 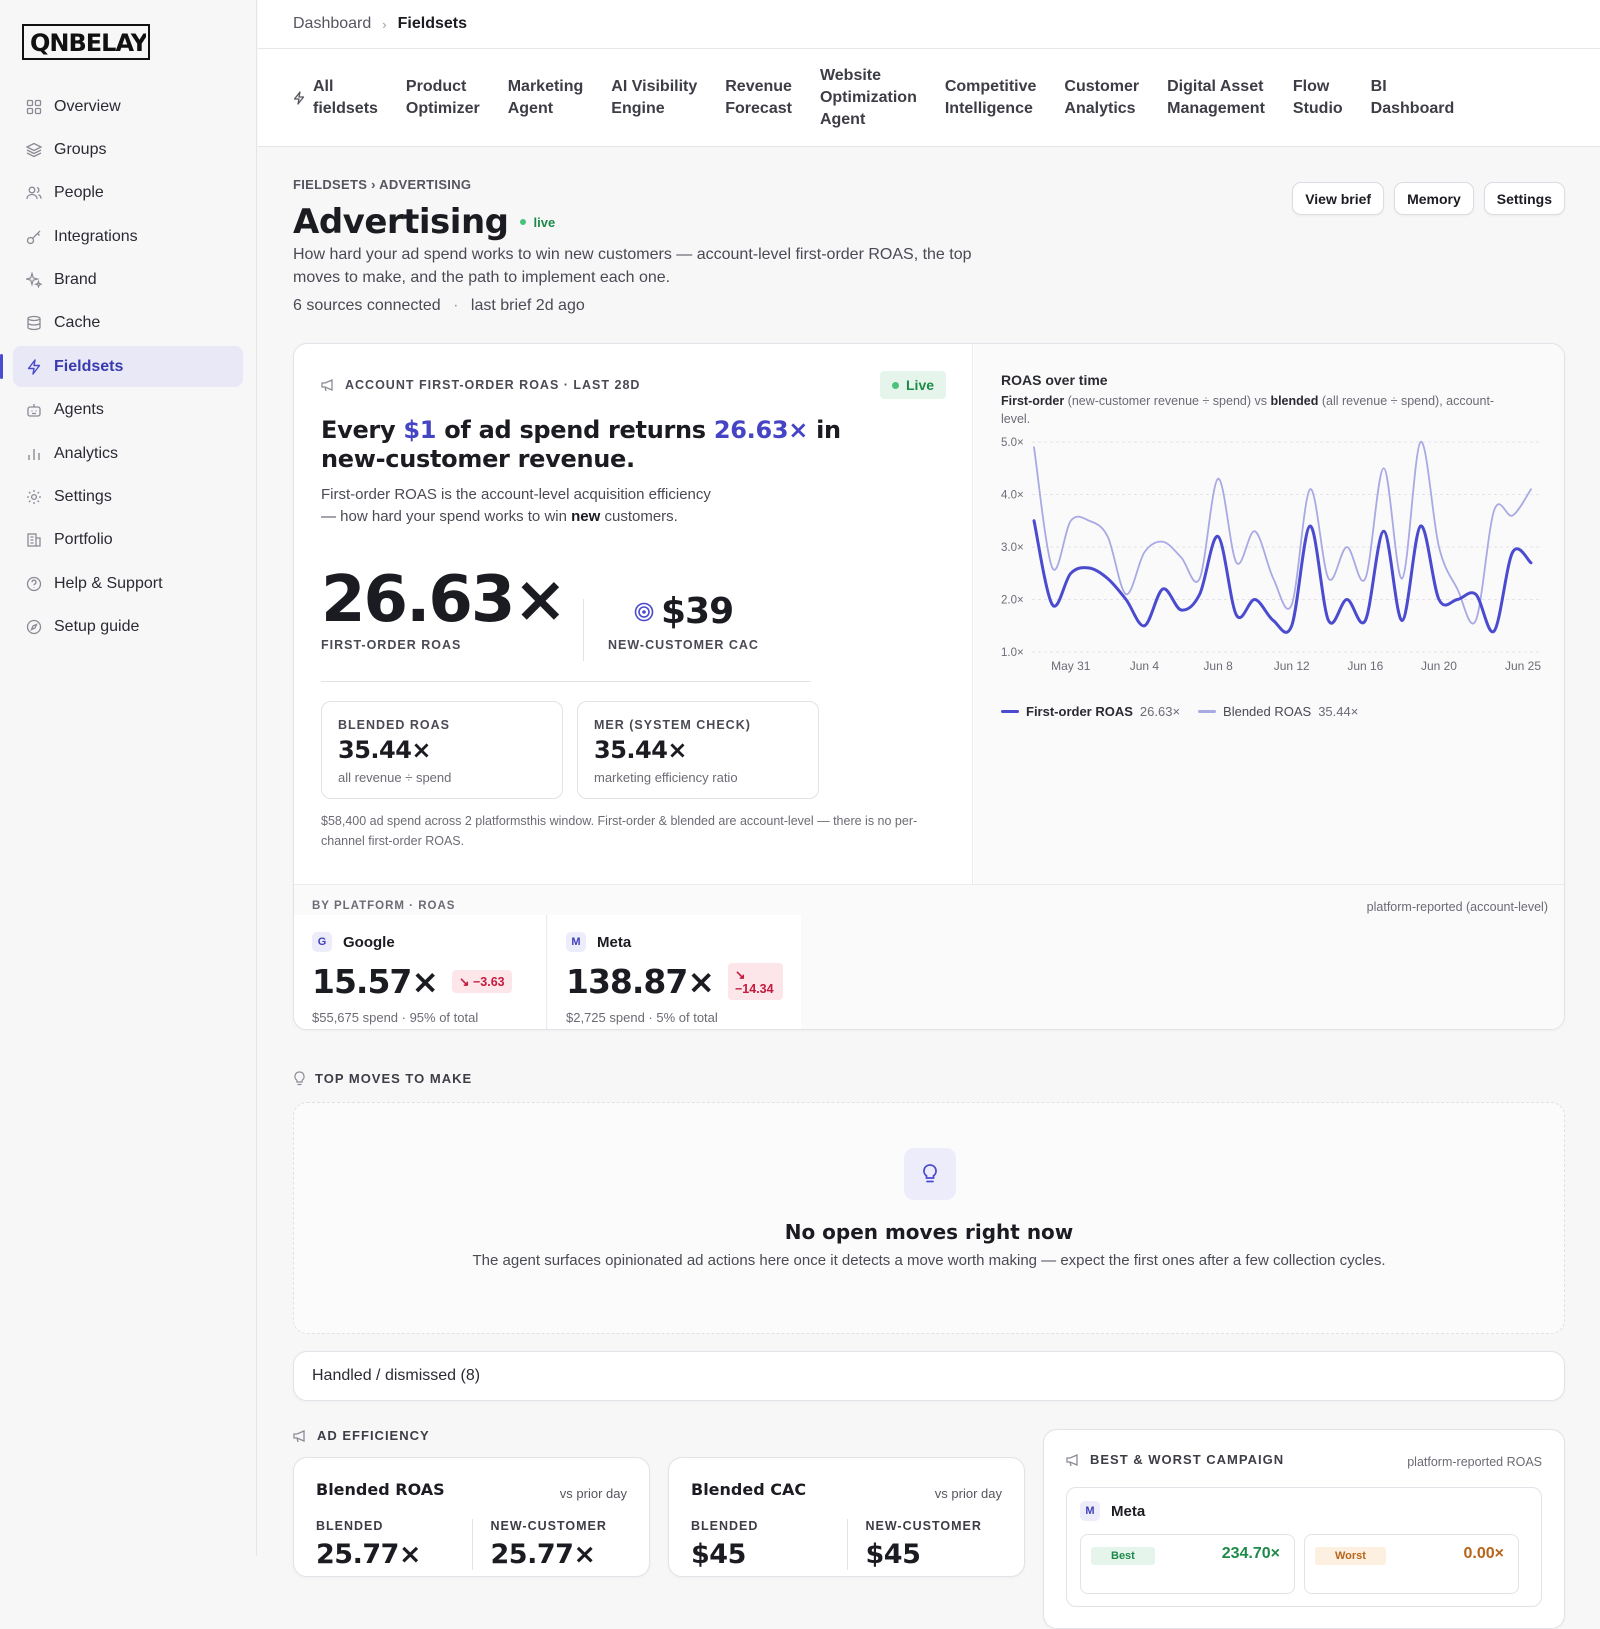 What do you see at coordinates (33, 627) in the screenshot?
I see `compass-icon` at bounding box center [33, 627].